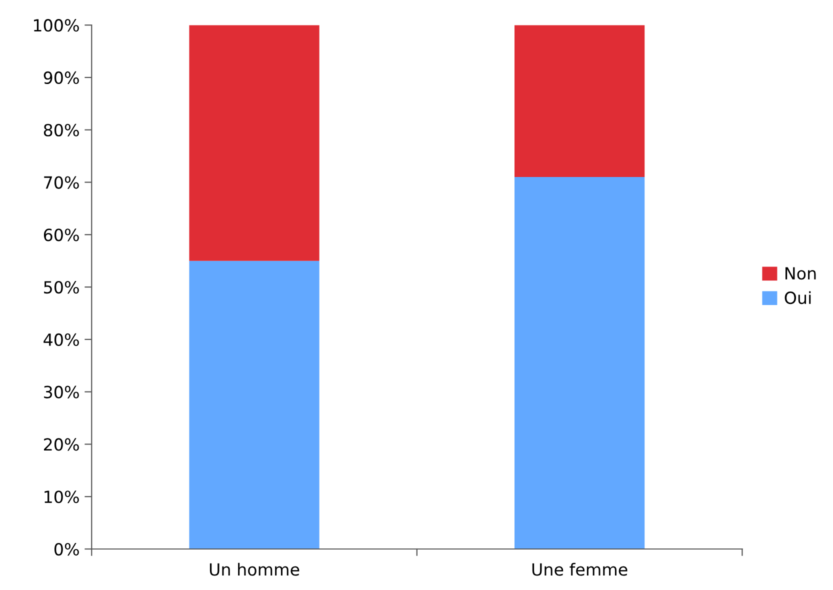 This screenshot has width=833, height=590. What do you see at coordinates (56, 25) in the screenshot?
I see `y-tick-label: 100%` at bounding box center [56, 25].